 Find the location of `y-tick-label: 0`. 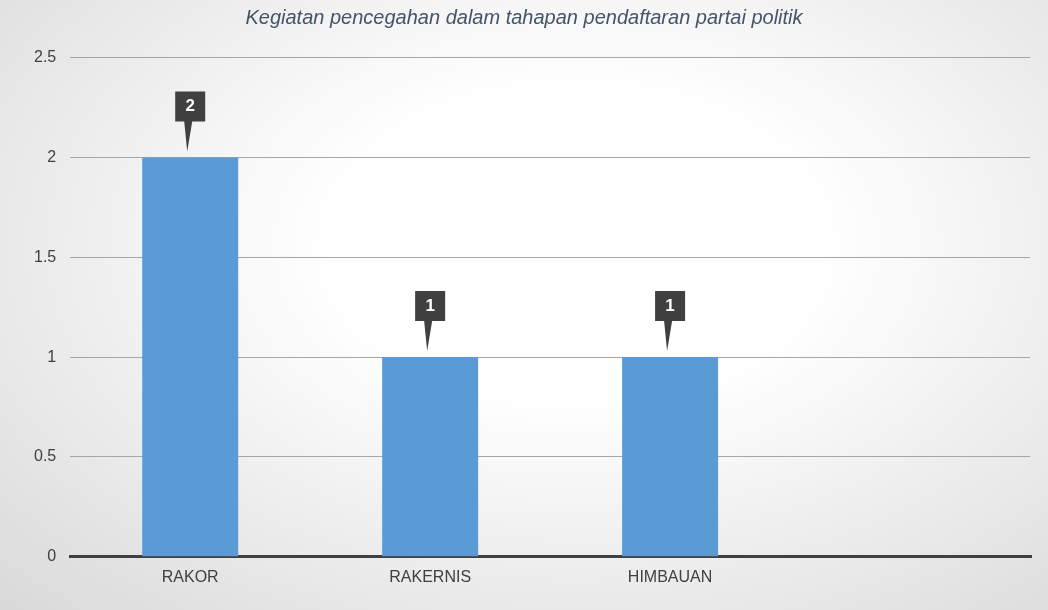

y-tick-label: 0 is located at coordinates (52, 556).